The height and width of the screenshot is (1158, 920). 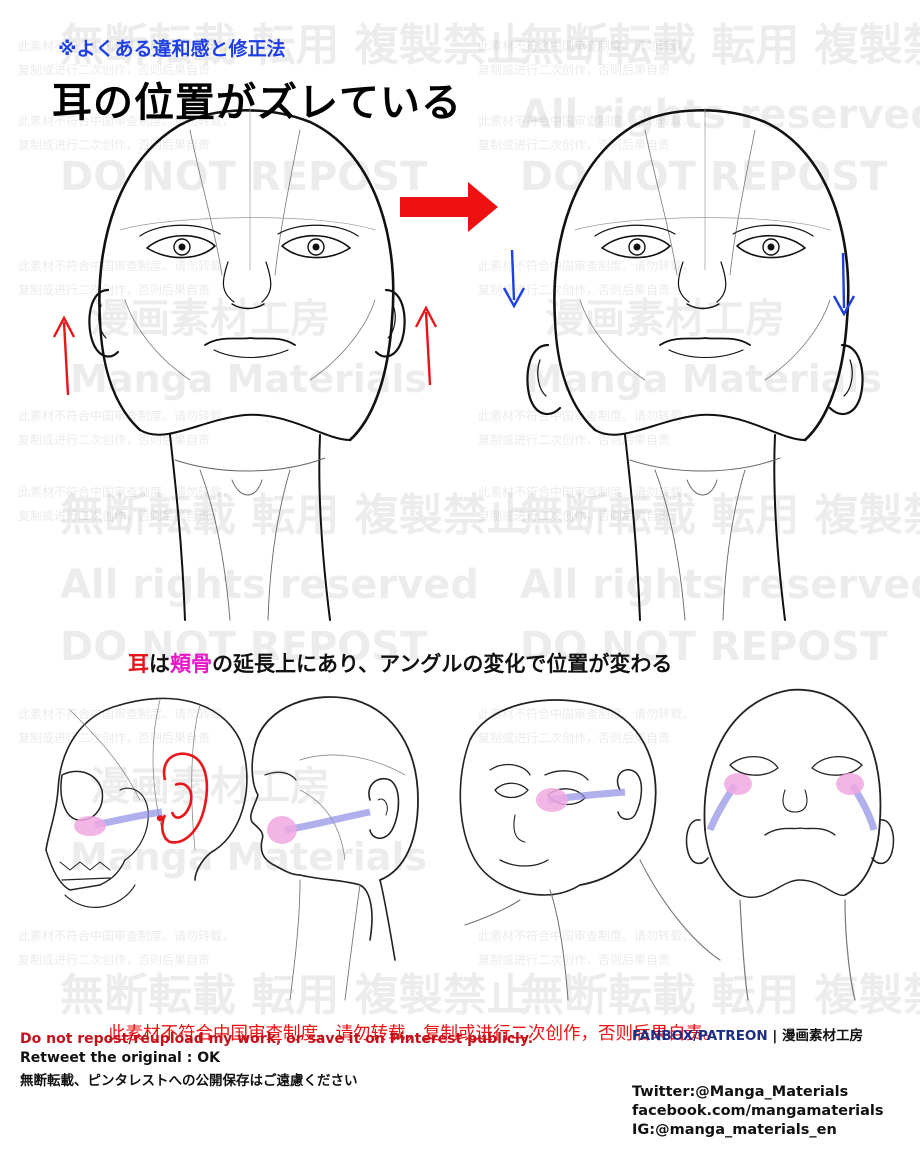 What do you see at coordinates (758, 1111) in the screenshot?
I see `facebook-link: facebook.com/mangamaterials` at bounding box center [758, 1111].